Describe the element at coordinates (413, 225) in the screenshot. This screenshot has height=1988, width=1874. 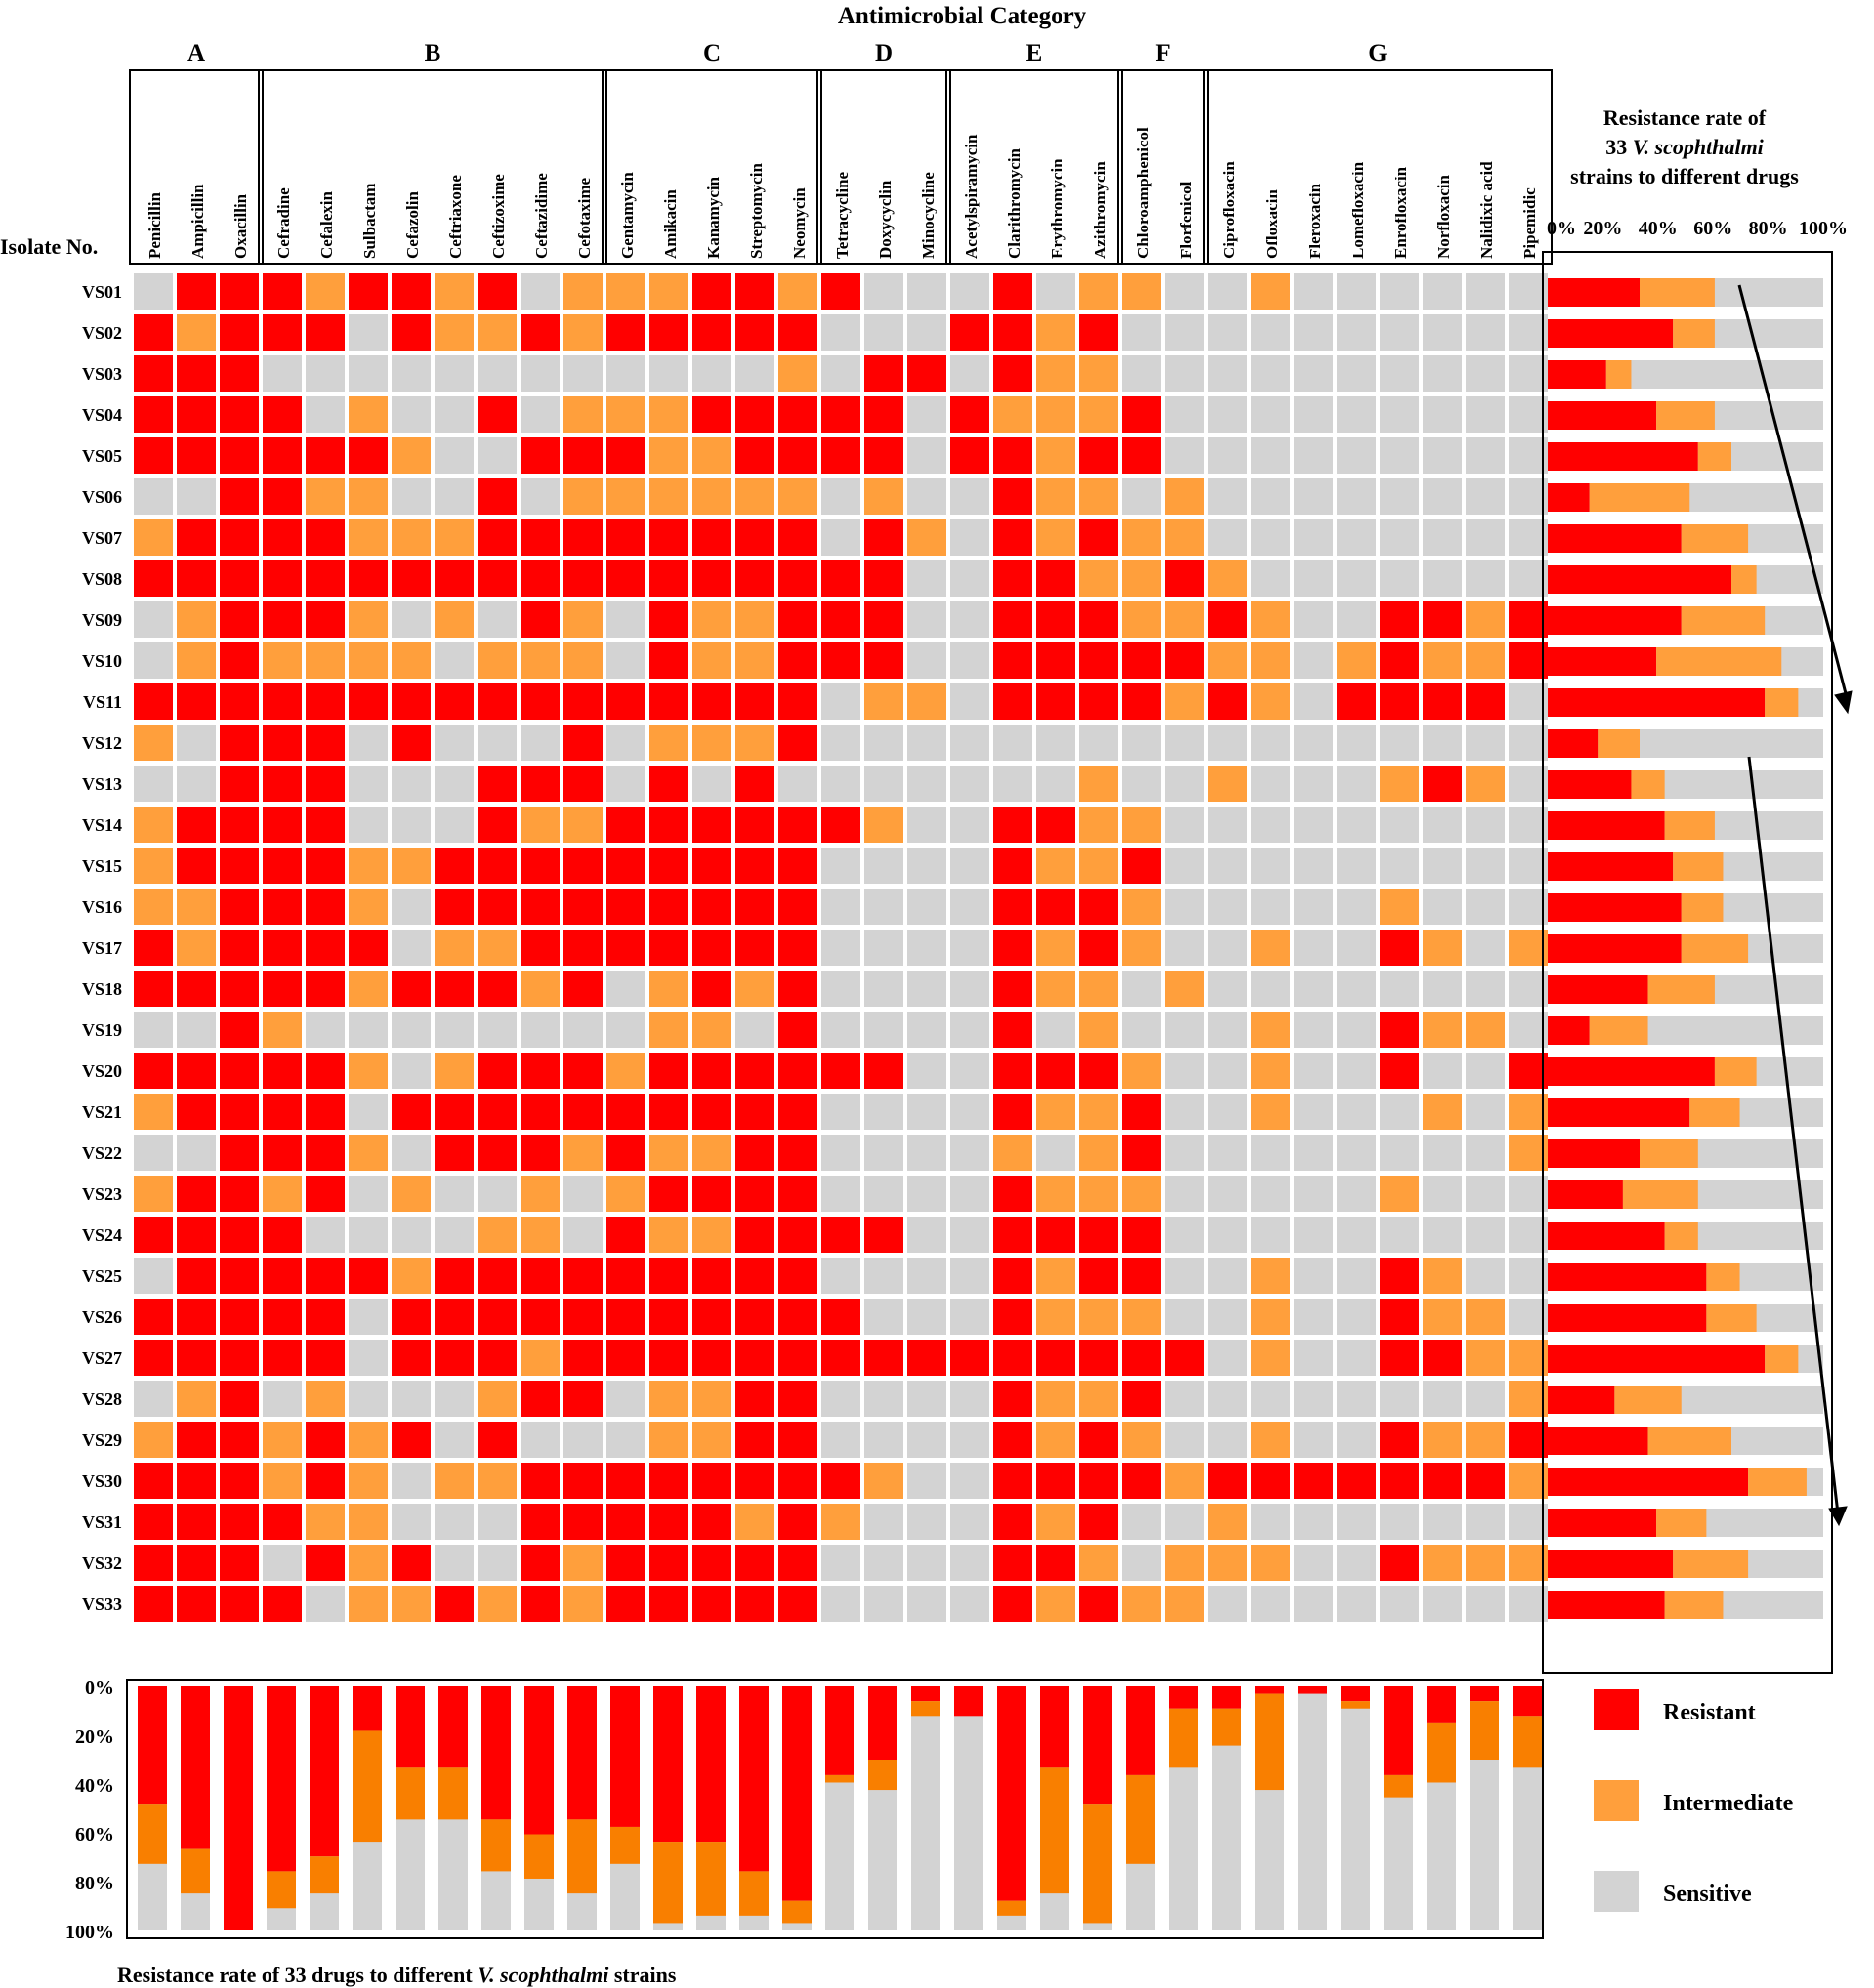
I see `drug-label: Cefazolin` at that location.